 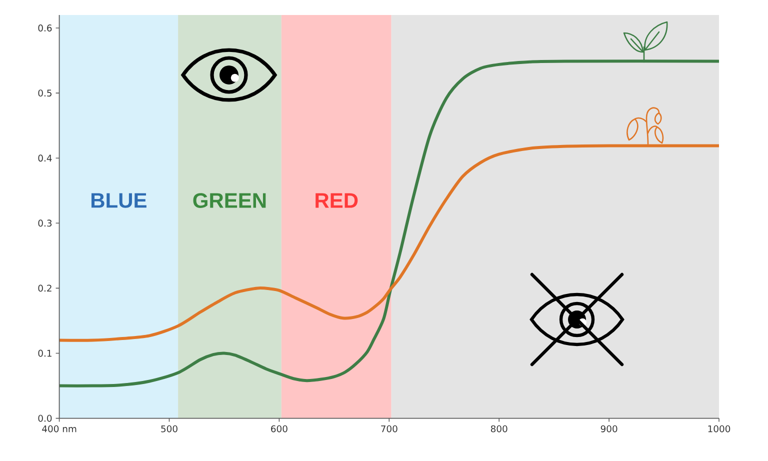 I want to click on y-tick-label: 0.0, so click(x=45, y=418).